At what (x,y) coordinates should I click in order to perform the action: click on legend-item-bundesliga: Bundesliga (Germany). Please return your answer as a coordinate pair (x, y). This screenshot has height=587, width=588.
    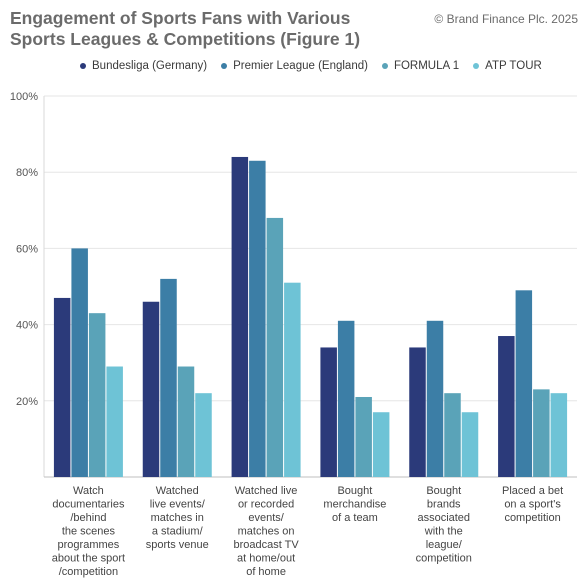
    Looking at the image, I should click on (143, 66).